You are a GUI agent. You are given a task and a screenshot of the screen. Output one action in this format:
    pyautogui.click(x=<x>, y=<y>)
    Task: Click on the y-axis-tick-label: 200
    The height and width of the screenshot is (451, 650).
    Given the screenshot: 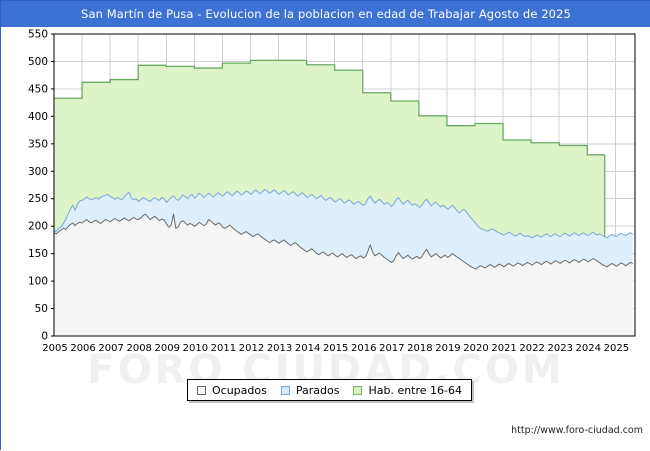 What is the action you would take?
    pyautogui.click(x=38, y=227)
    